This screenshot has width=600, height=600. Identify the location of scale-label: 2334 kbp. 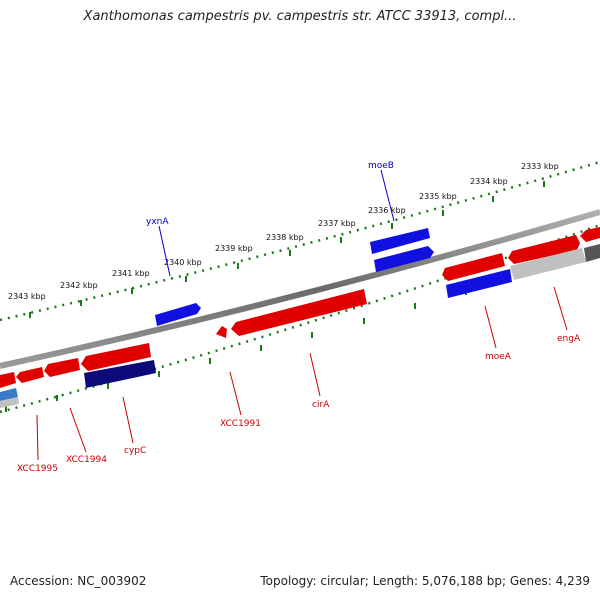
(489, 181).